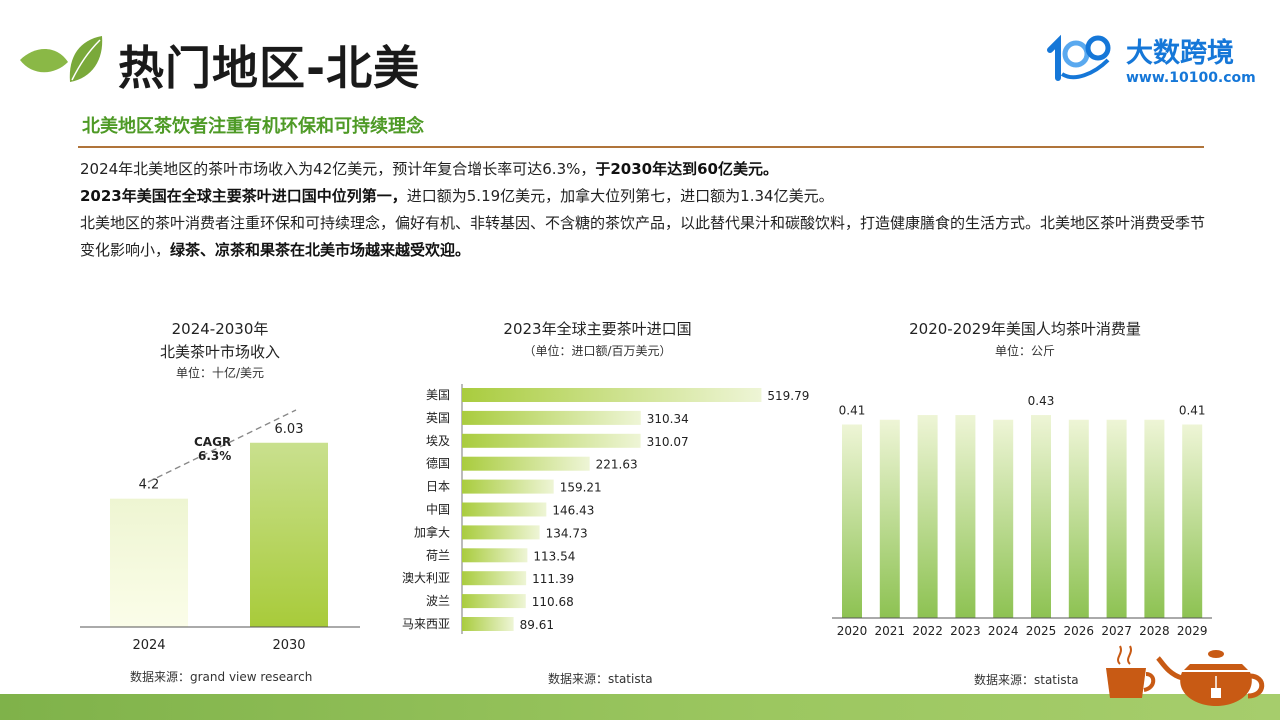  I want to click on teapot-decoration, so click(1185, 675).